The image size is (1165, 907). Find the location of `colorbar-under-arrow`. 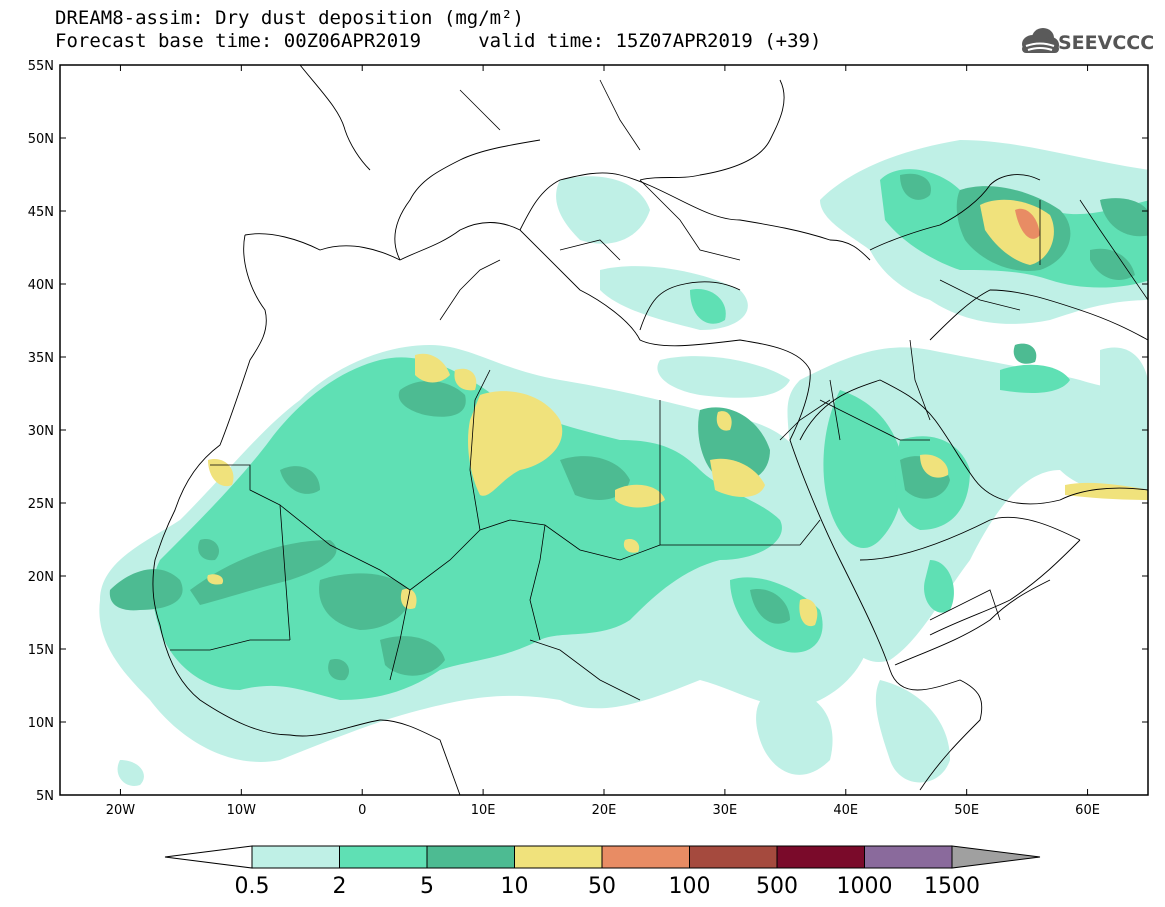

colorbar-under-arrow is located at coordinates (208, 857).